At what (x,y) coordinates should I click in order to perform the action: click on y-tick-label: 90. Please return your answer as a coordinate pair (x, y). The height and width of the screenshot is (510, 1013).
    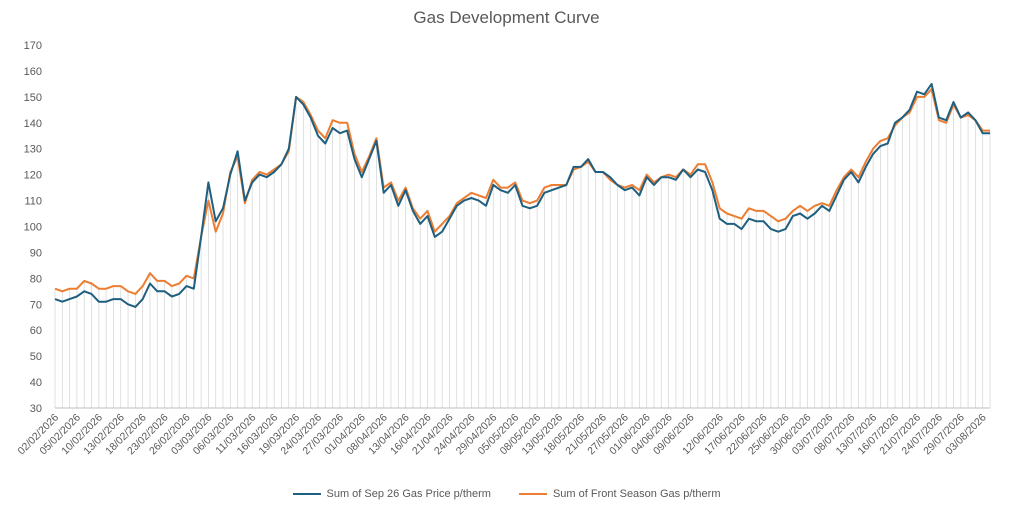
    Looking at the image, I should click on (36, 253).